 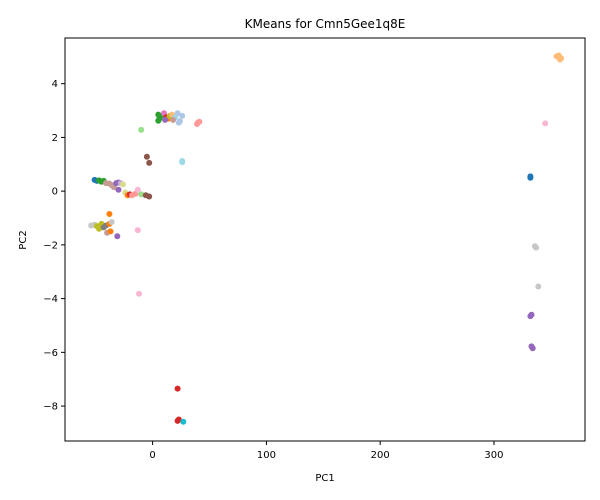 I want to click on x-tick-label: 0, so click(x=152, y=455).